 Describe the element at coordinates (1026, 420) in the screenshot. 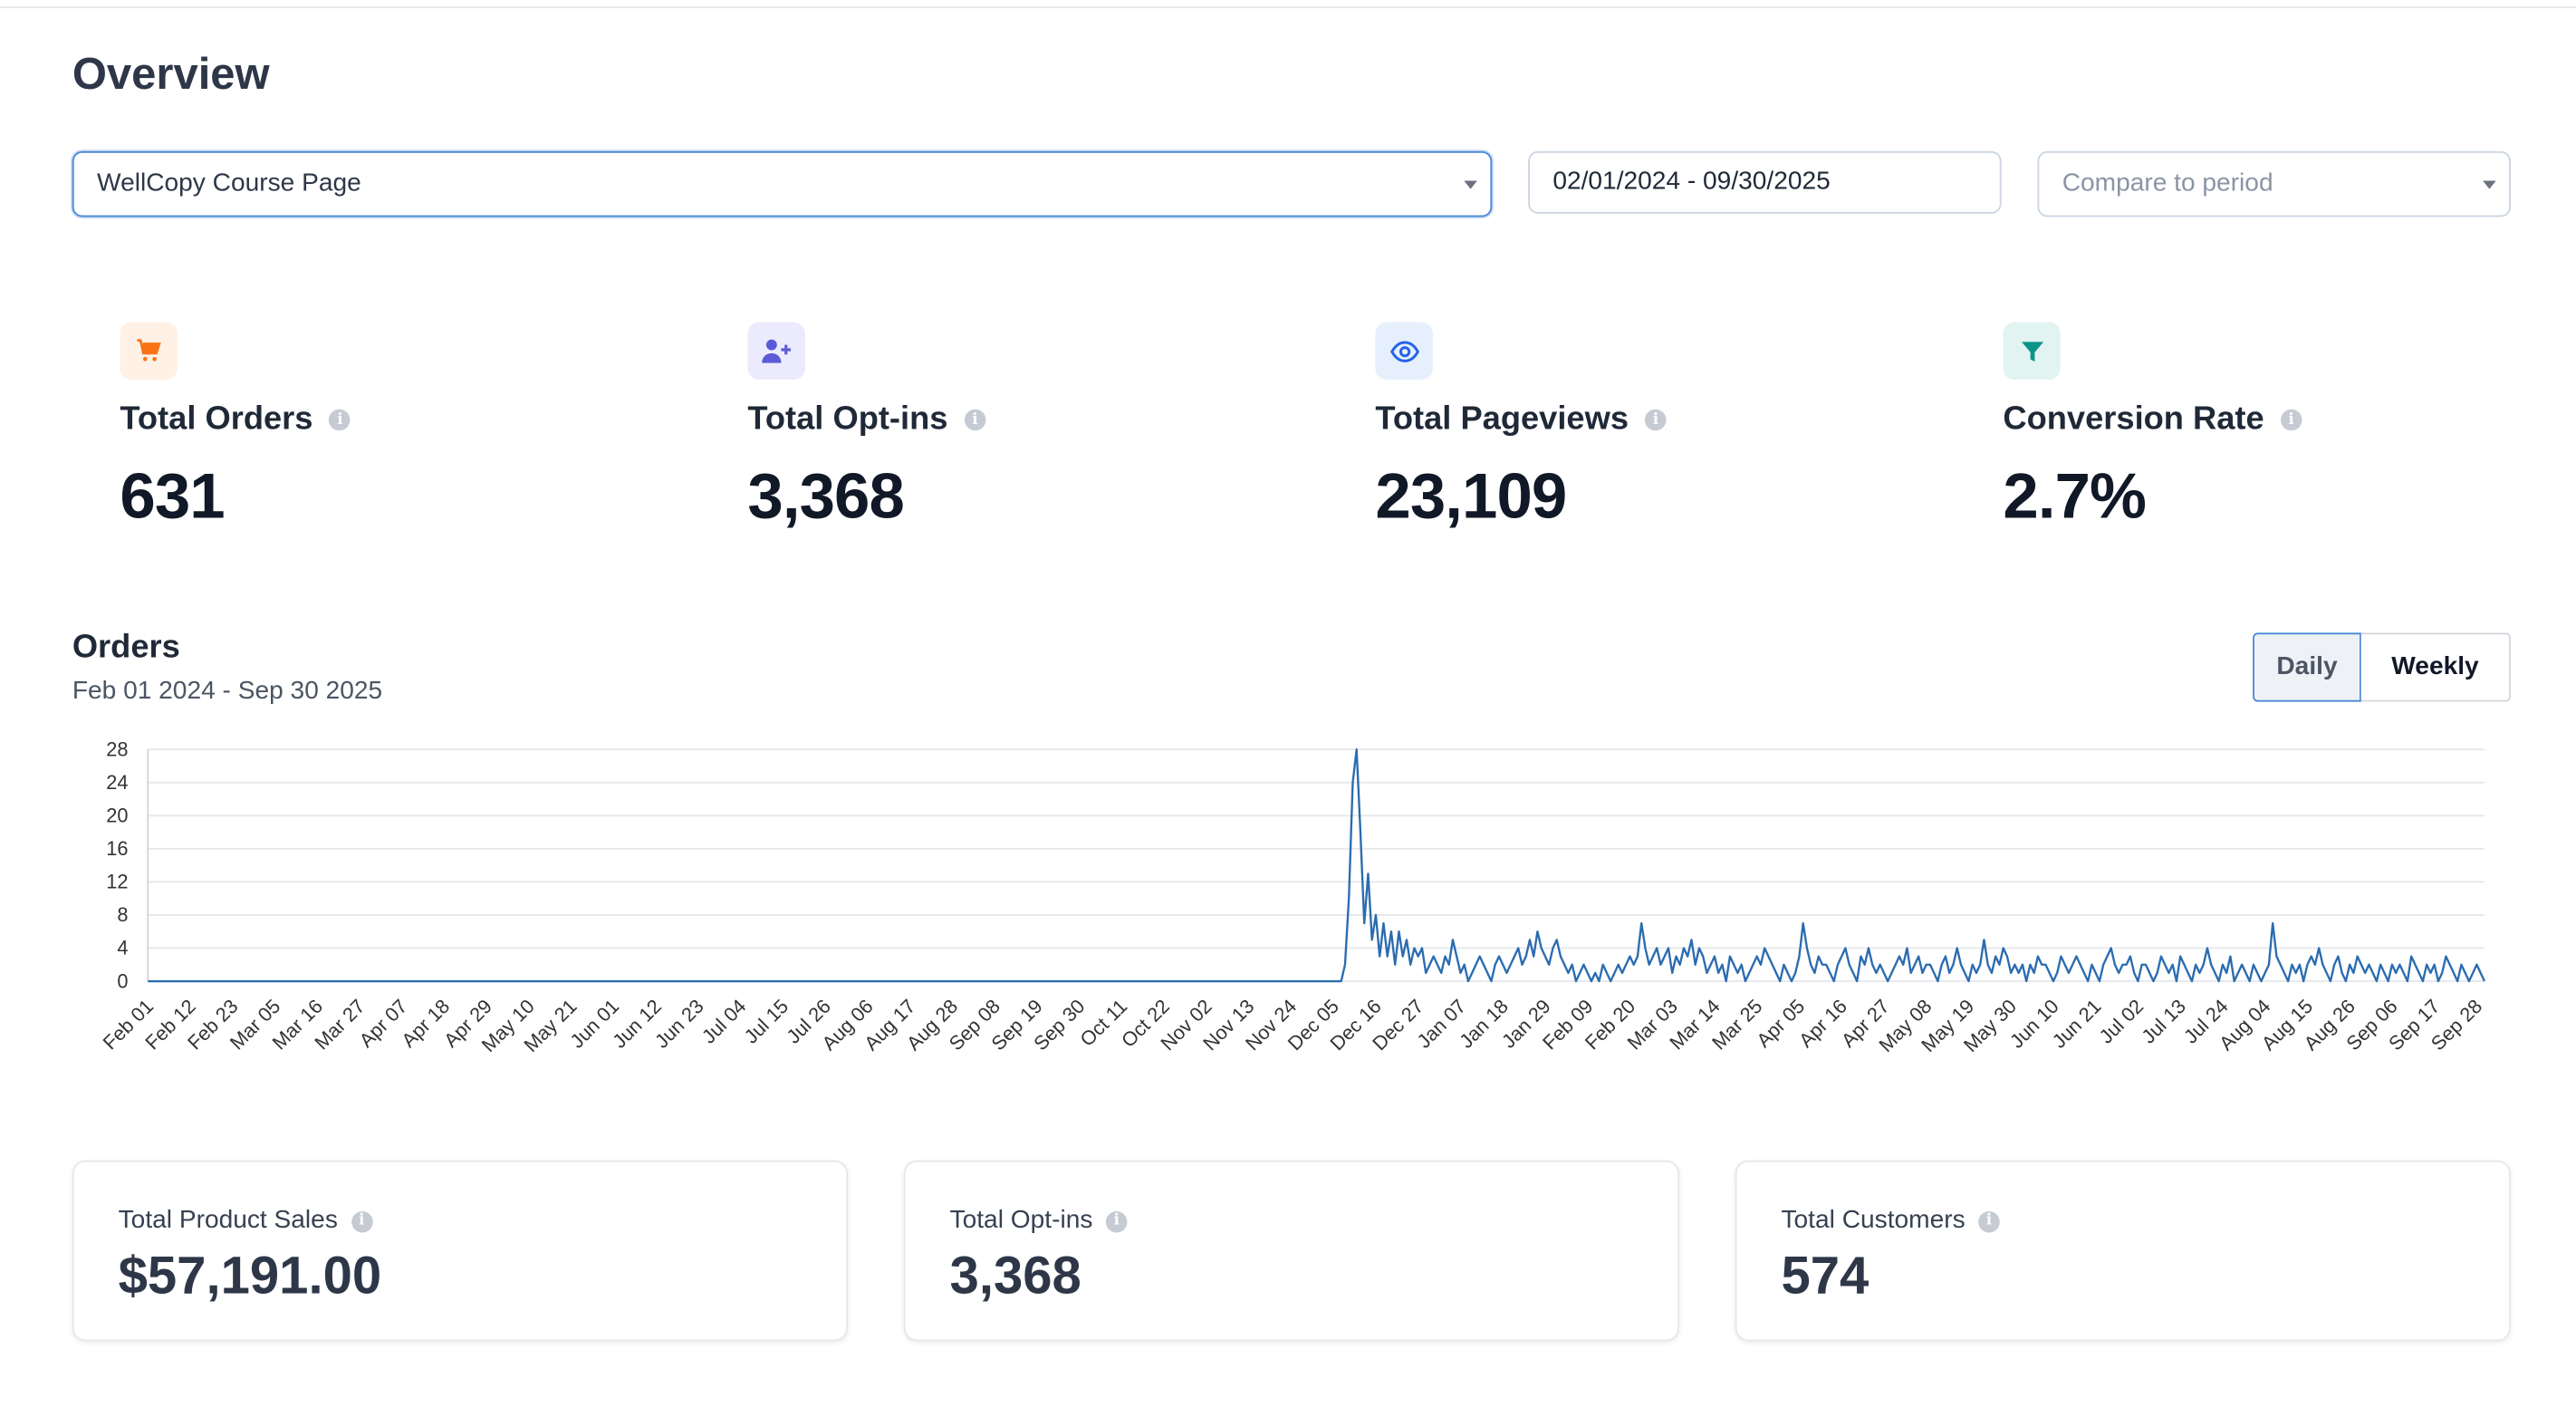

I see `stat-label: Total Opt-ins i` at that location.